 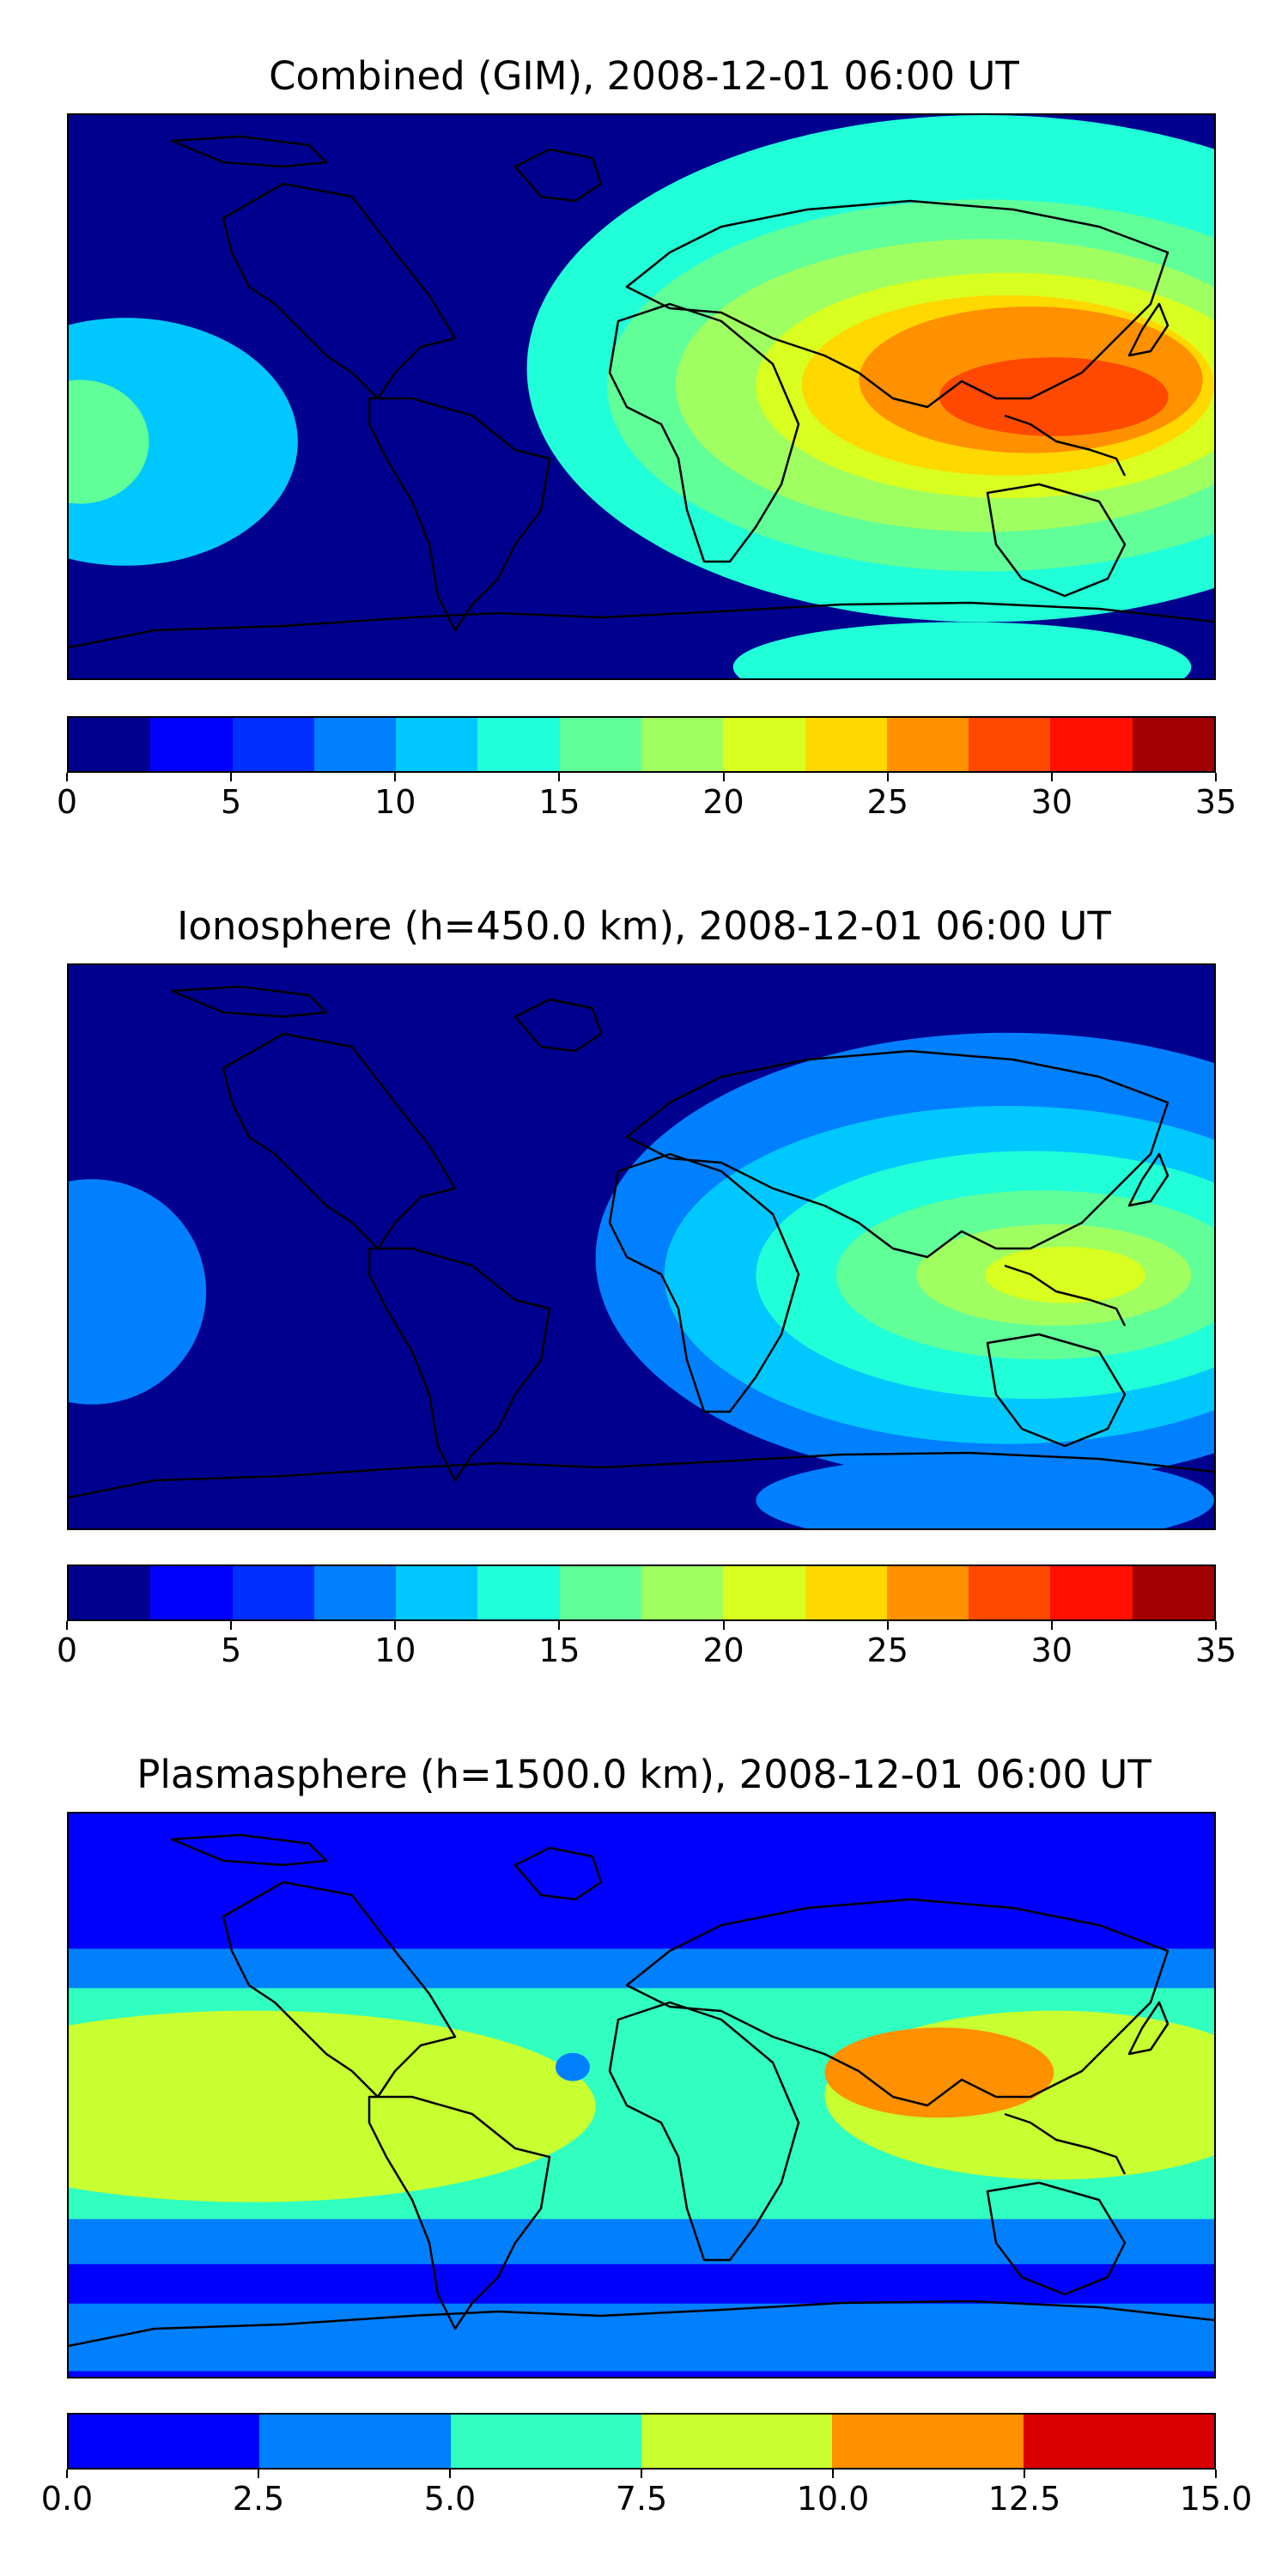 What do you see at coordinates (258, 2499) in the screenshot?
I see `tick-label: 2.5` at bounding box center [258, 2499].